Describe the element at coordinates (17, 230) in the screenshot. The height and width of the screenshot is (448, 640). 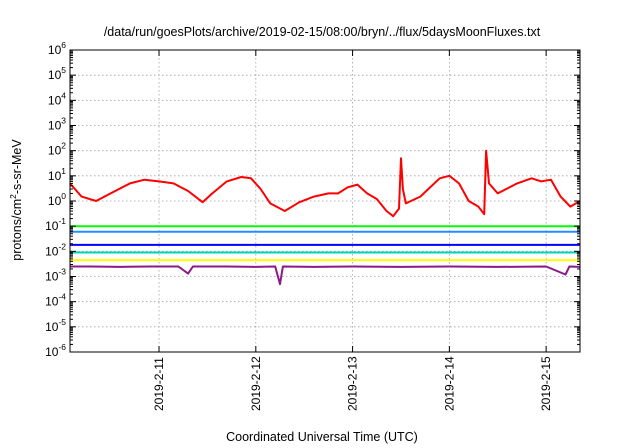
I see `y-axis-label-base: protons/cm` at that location.